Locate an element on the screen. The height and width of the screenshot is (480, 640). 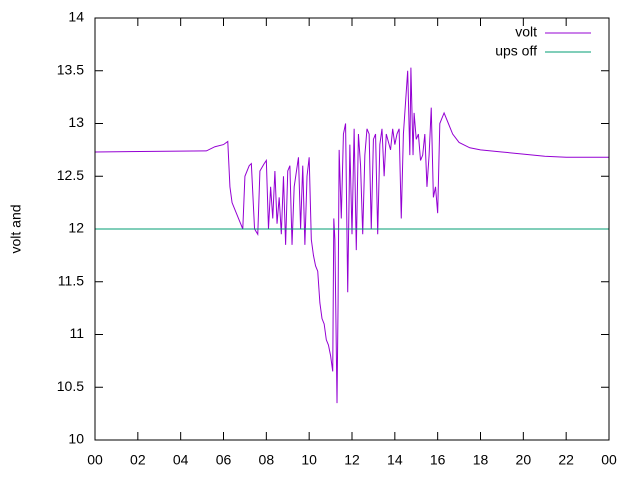
x-tick-label: 06 is located at coordinates (224, 460).